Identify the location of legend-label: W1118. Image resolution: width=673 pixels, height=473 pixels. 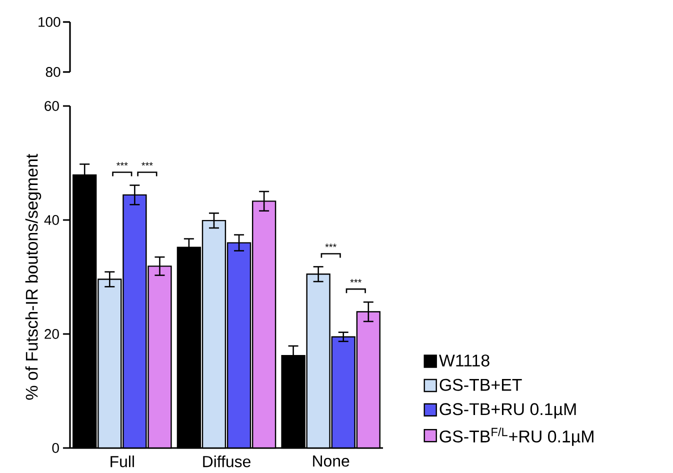
(464, 360).